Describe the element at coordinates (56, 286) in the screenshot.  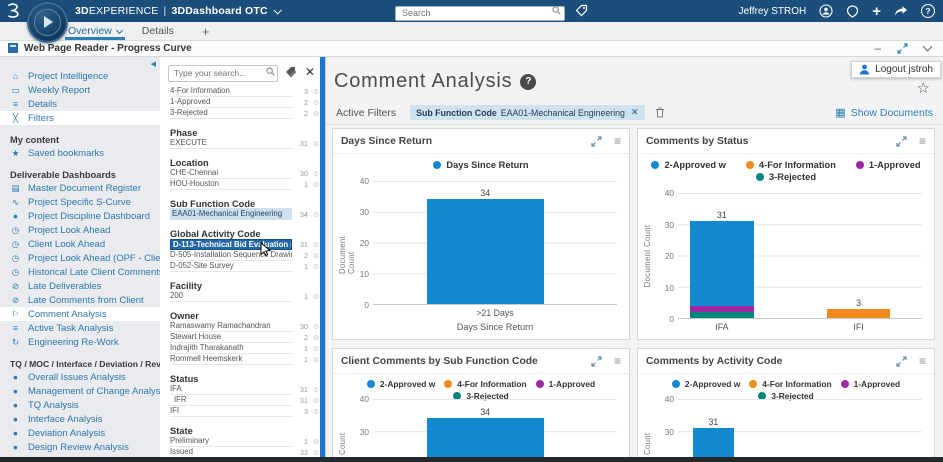
I see `sidebar-item-late-deliverables: ⊘ Late Deliverables` at that location.